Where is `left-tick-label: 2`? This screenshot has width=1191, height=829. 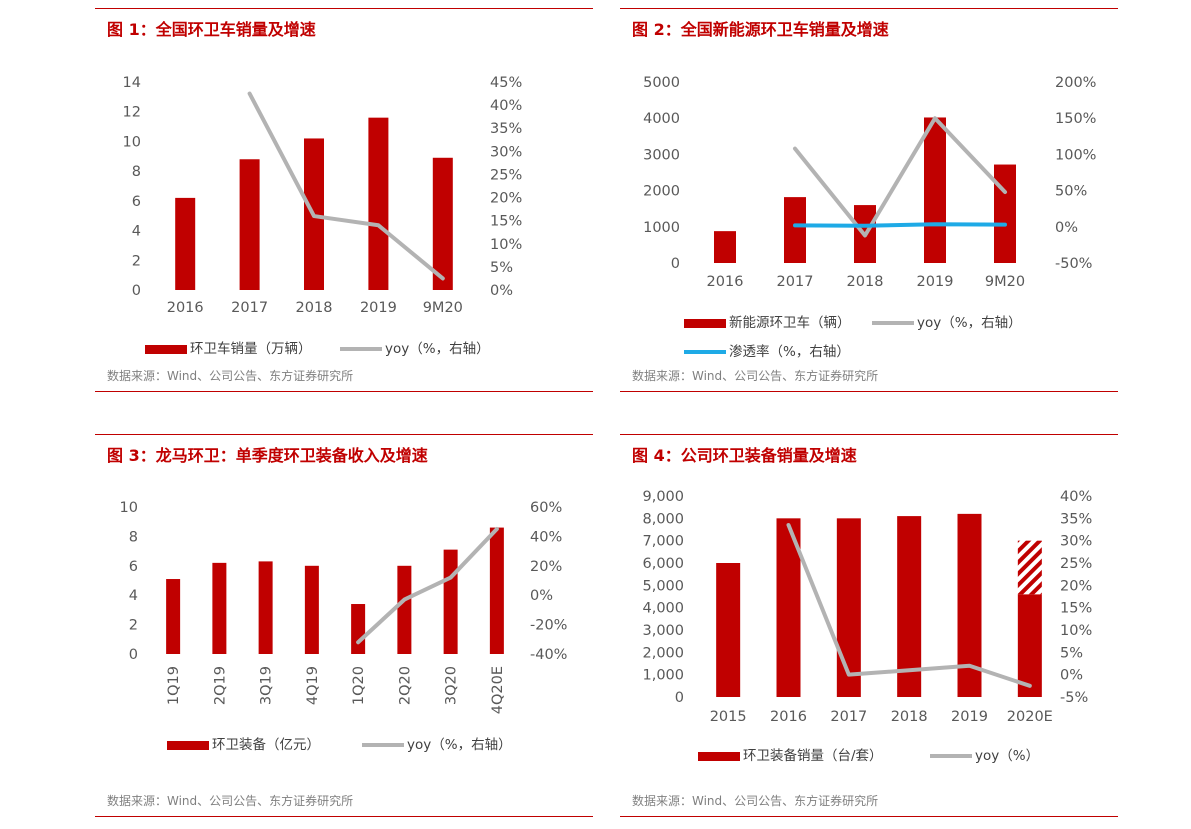
left-tick-label: 2 is located at coordinates (133, 626).